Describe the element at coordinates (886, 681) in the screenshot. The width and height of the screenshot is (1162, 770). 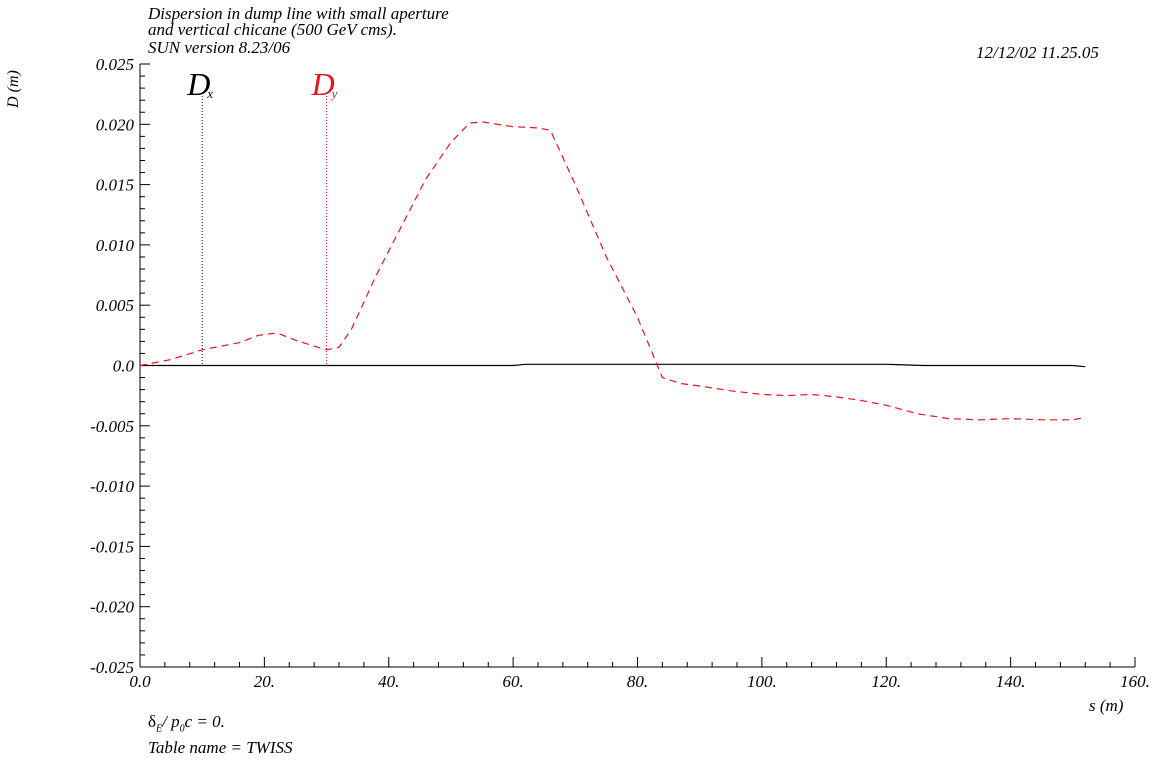
I see `x-tick-label: 120.` at that location.